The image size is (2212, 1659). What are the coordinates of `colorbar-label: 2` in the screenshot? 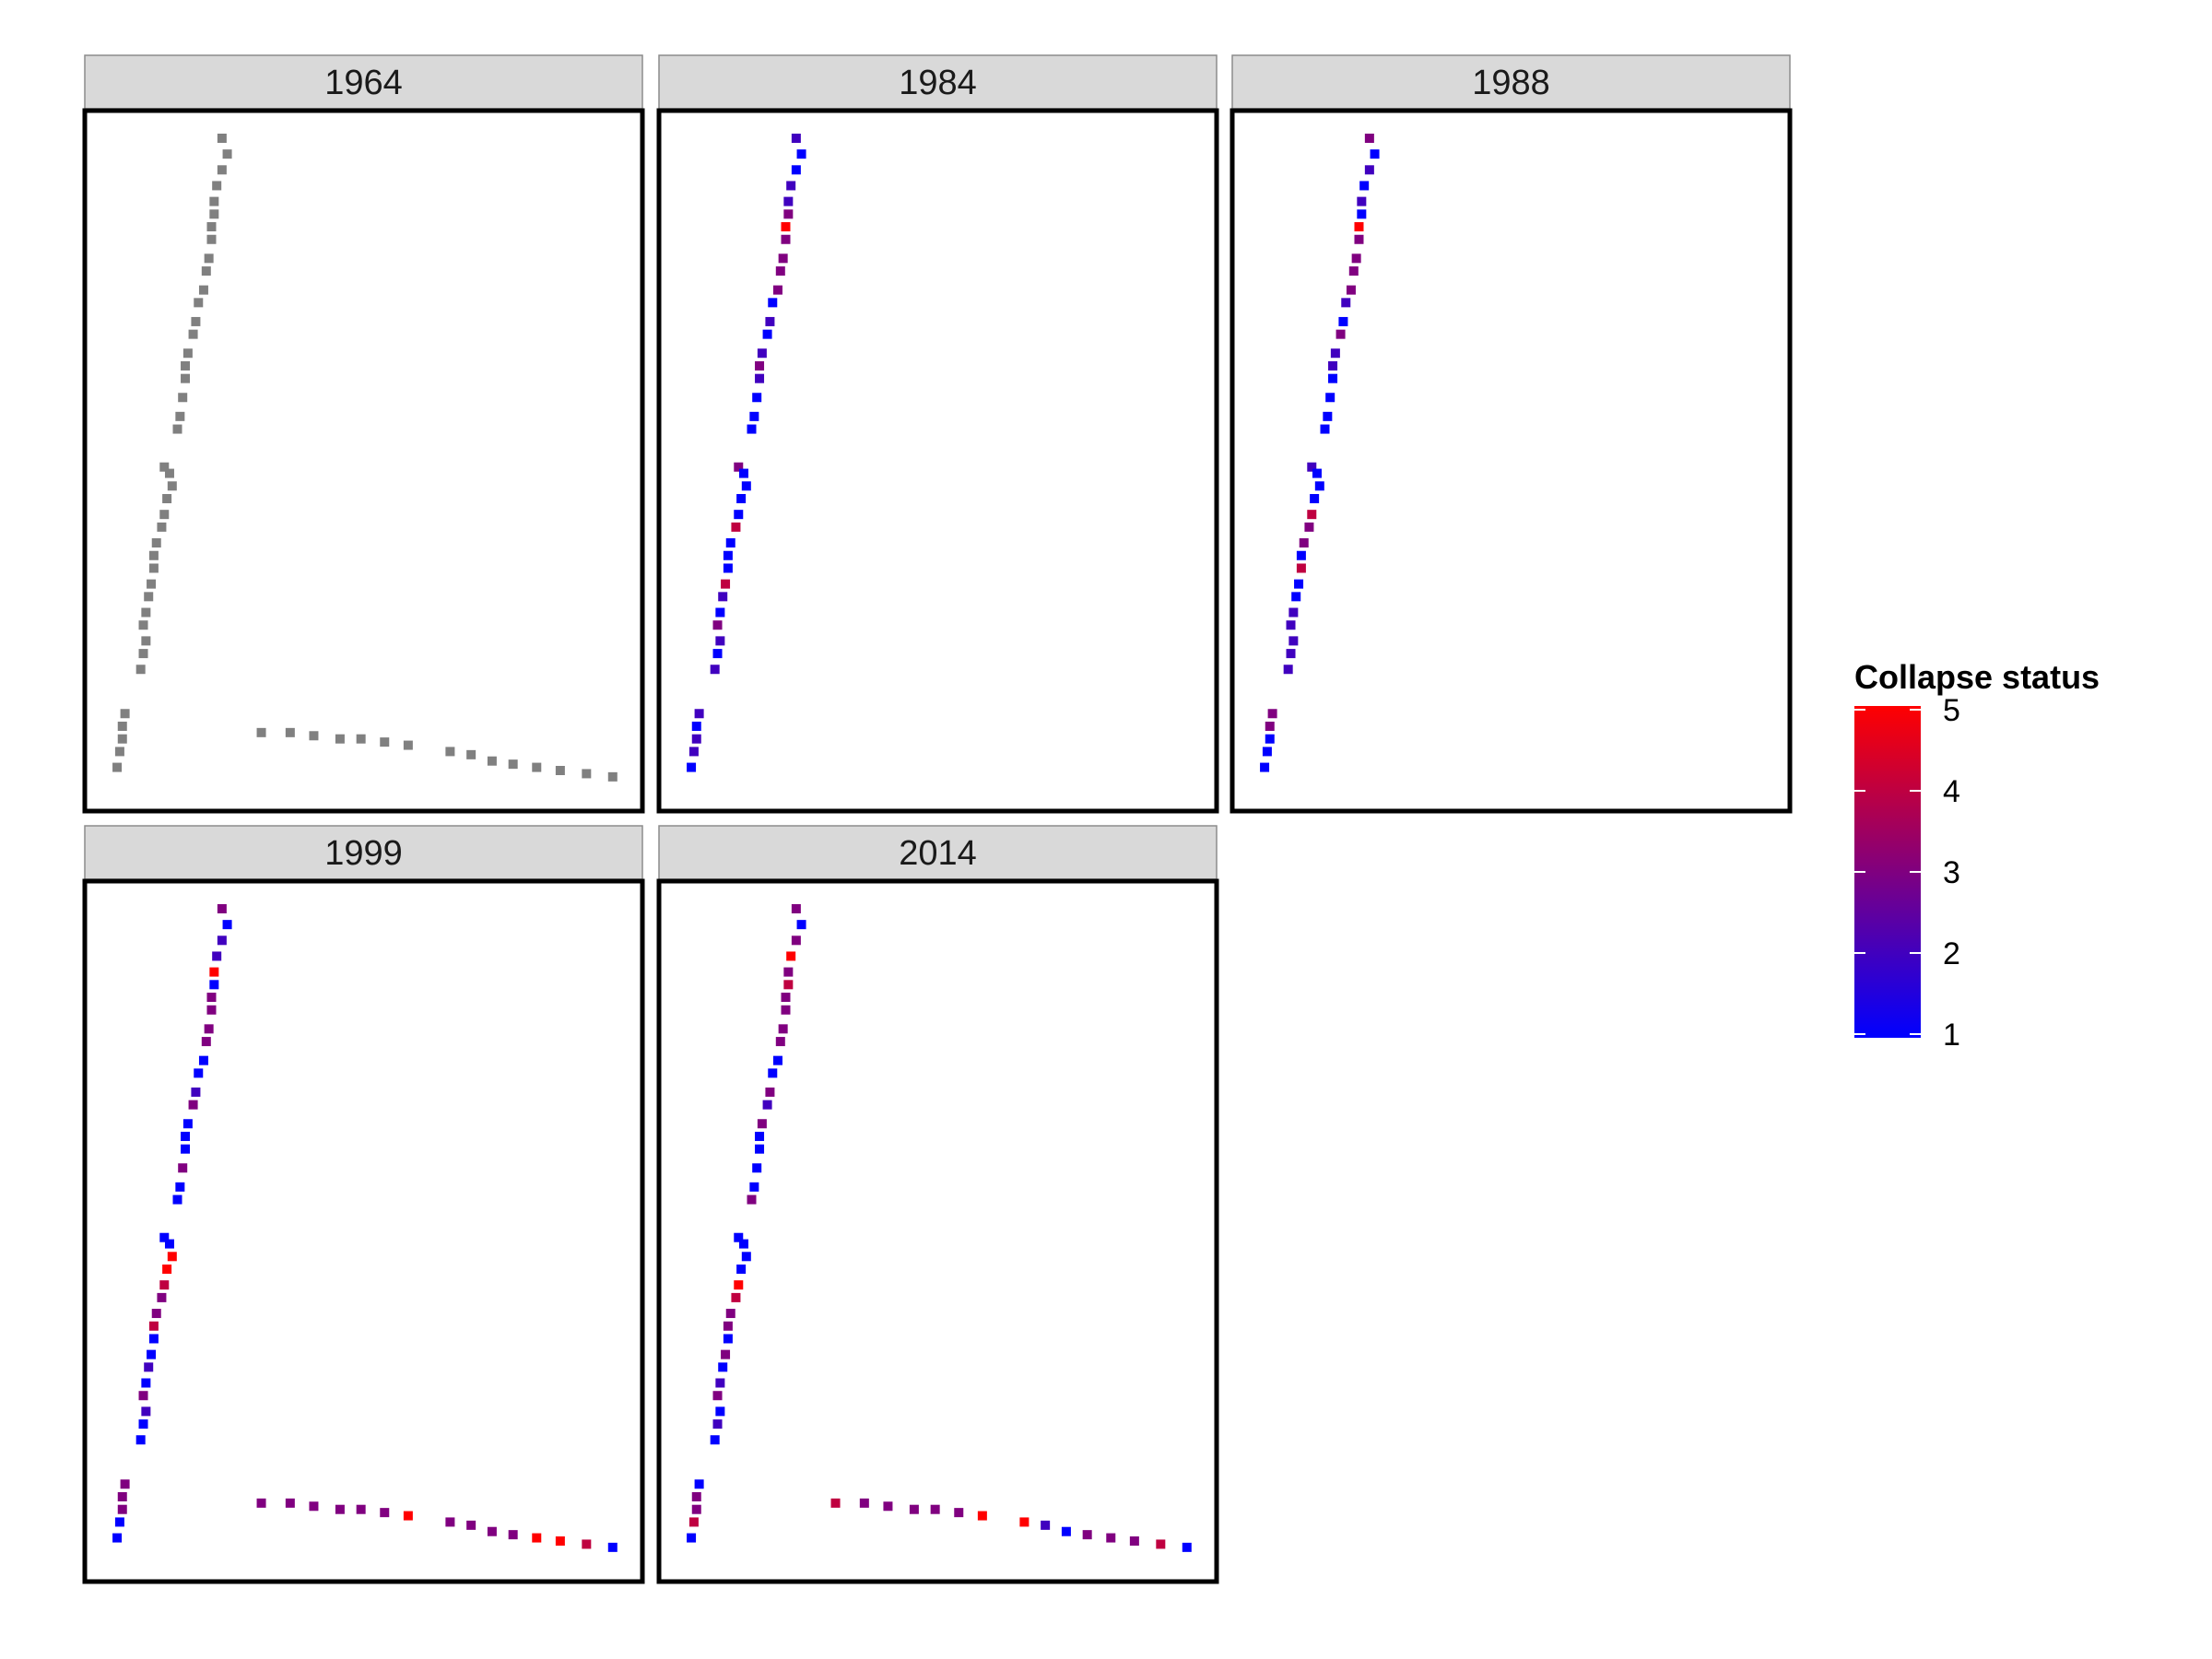 It's located at (1951, 953).